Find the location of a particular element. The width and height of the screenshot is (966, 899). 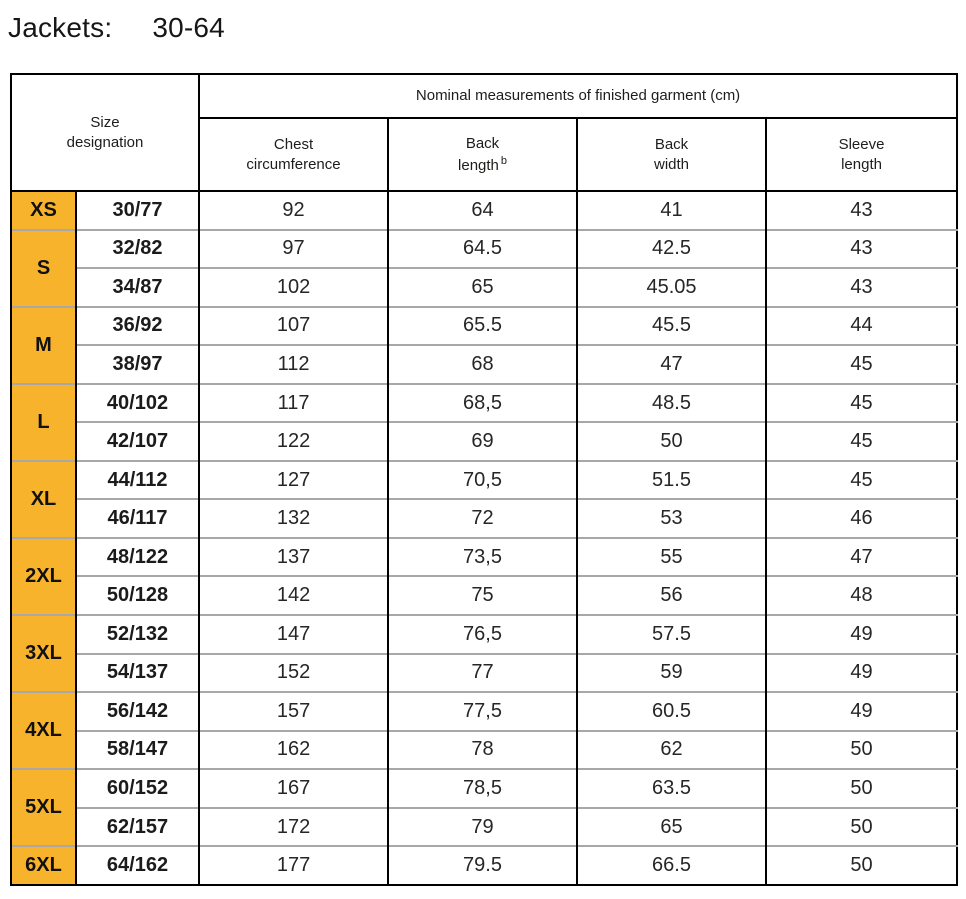

title-size-range: 30-64 is located at coordinates (188, 27).